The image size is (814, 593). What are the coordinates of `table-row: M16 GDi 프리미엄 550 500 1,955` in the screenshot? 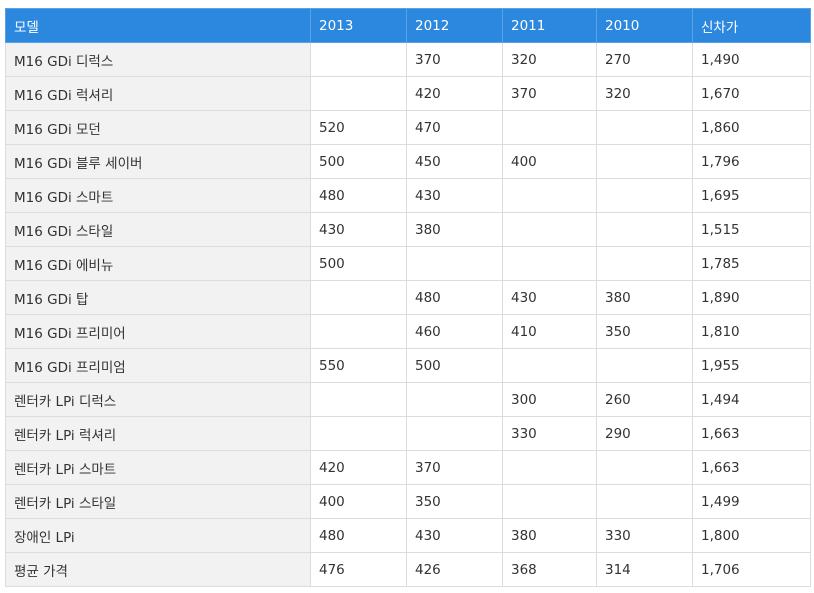 It's located at (408, 365).